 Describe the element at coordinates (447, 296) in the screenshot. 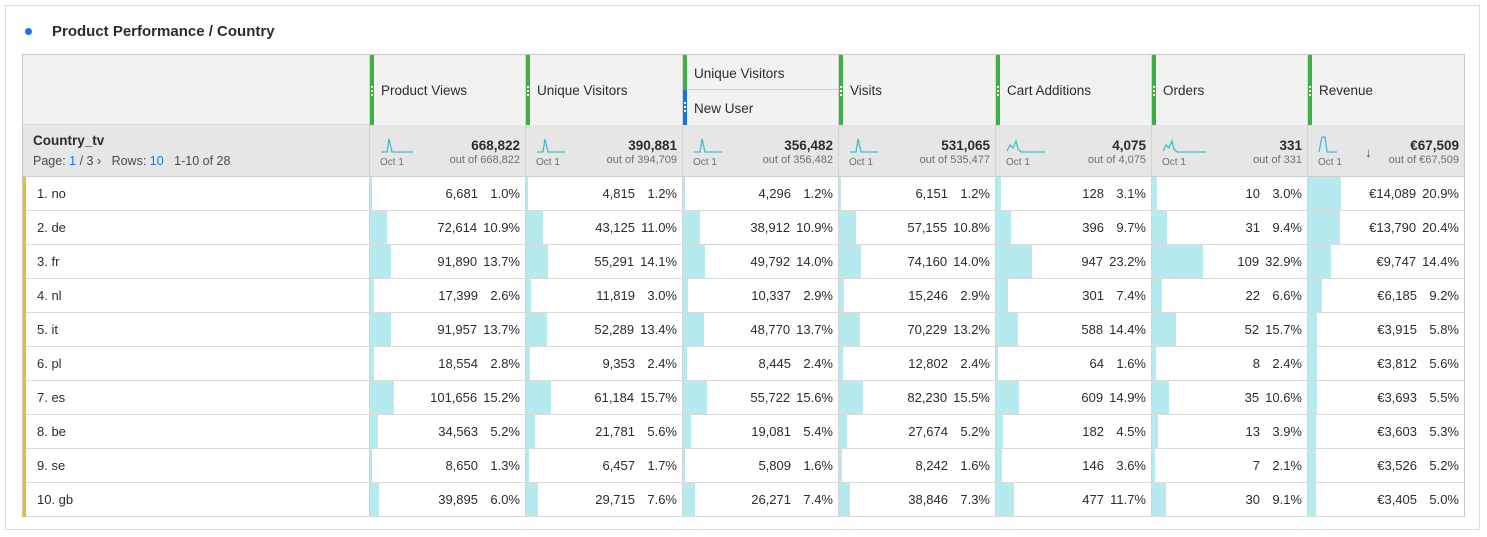

I see `metric-cell: 17,399 2.6%` at that location.